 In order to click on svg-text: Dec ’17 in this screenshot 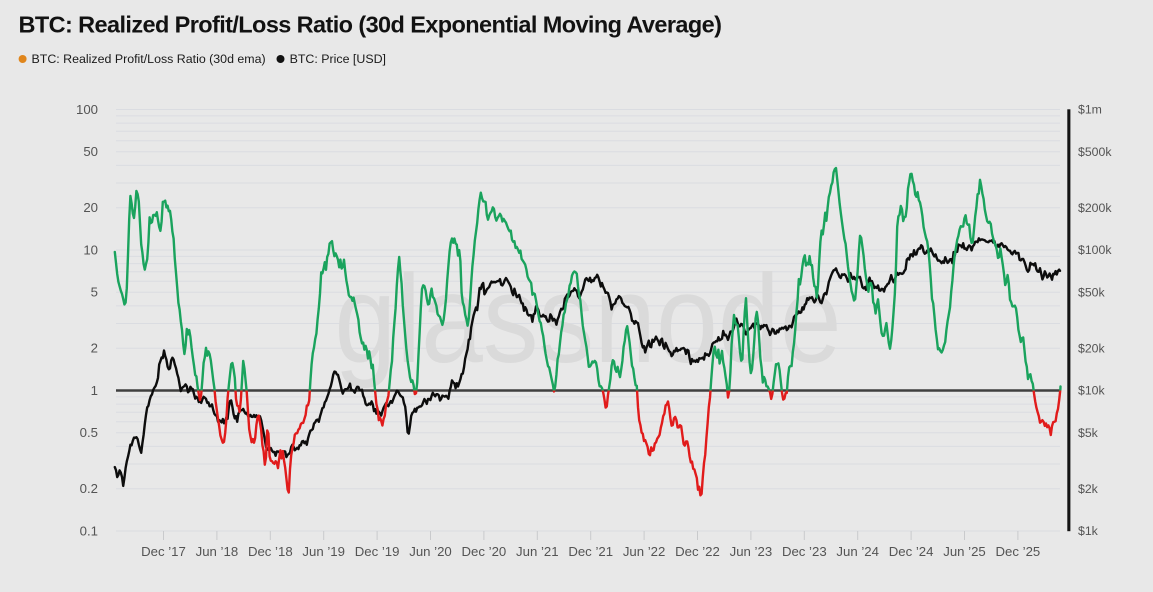, I will do `click(163, 551)`.